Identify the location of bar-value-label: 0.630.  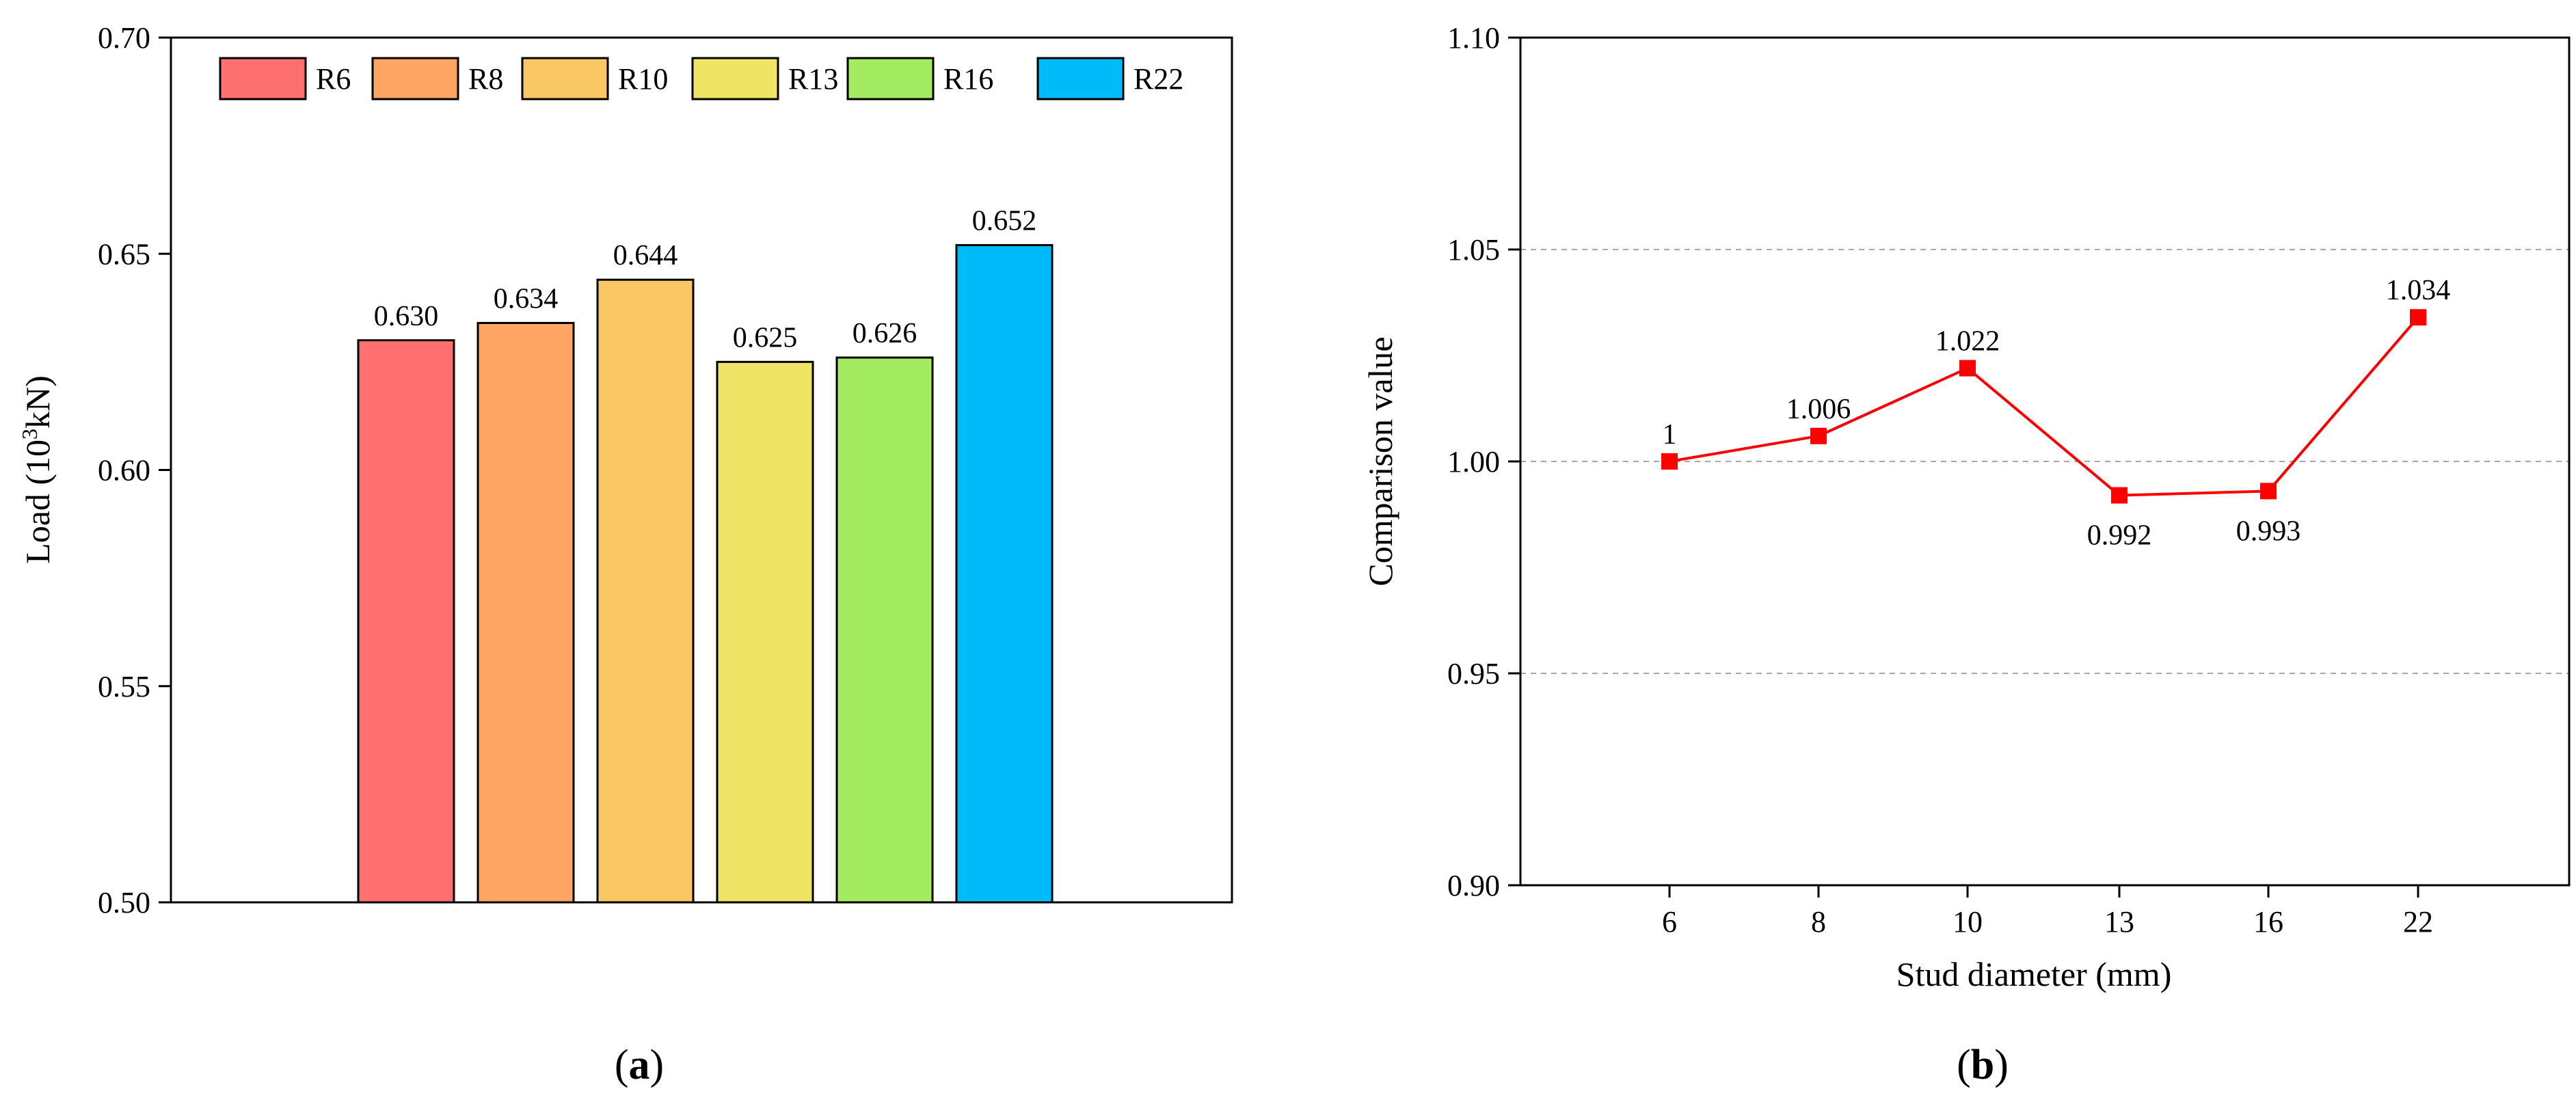
(406, 316).